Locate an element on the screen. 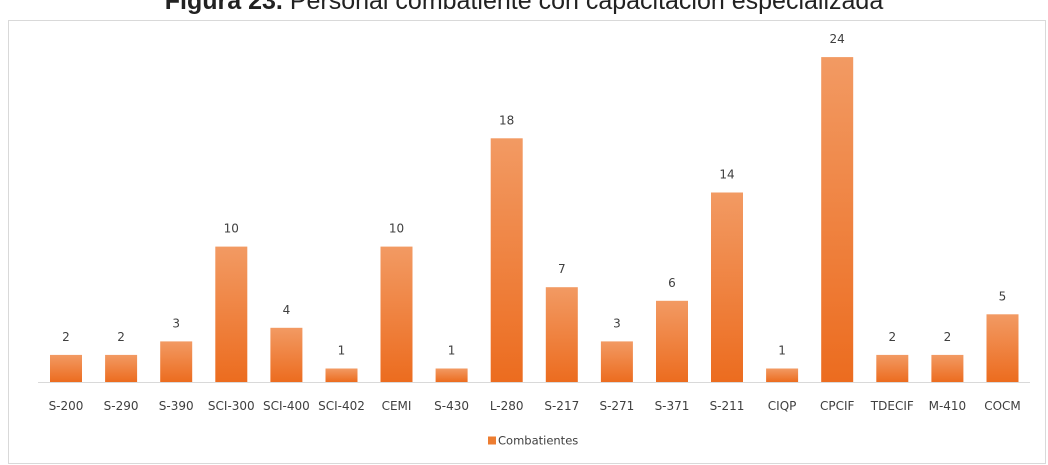  data-label-ciqp: 1 is located at coordinates (782, 351).